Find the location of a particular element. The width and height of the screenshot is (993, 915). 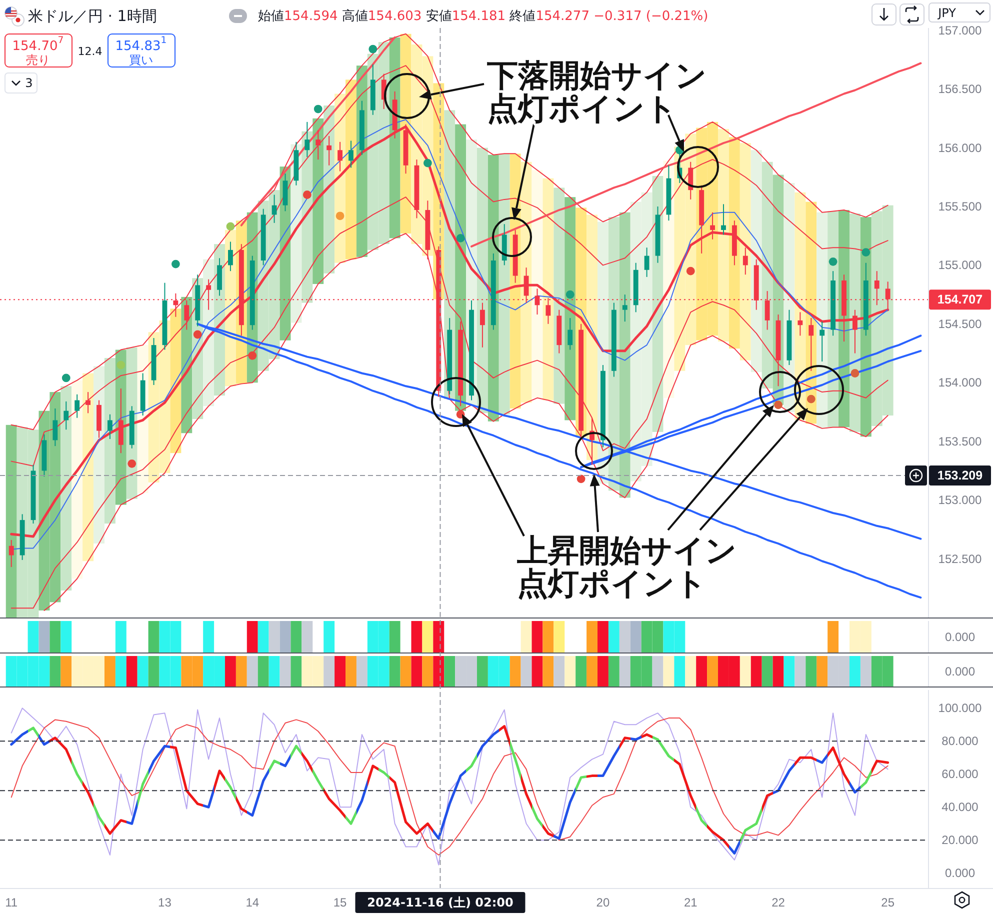

x-tick-label: 22 is located at coordinates (779, 903).